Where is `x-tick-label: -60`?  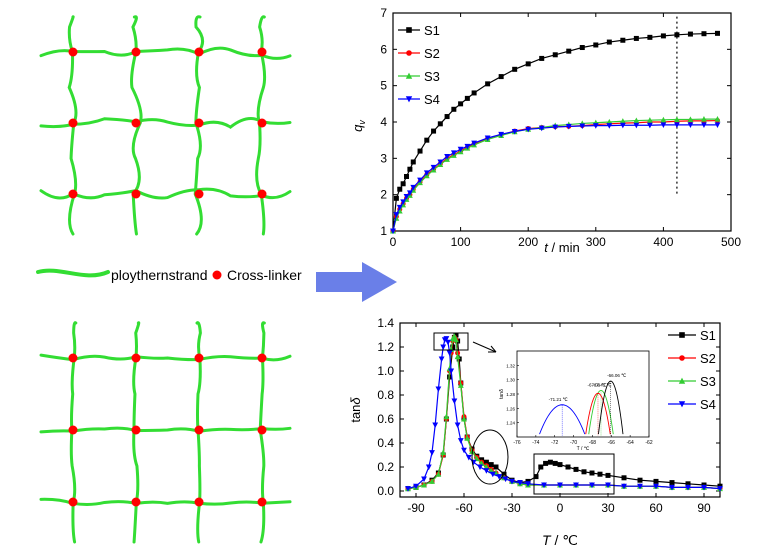 x-tick-label: -60 is located at coordinates (464, 508).